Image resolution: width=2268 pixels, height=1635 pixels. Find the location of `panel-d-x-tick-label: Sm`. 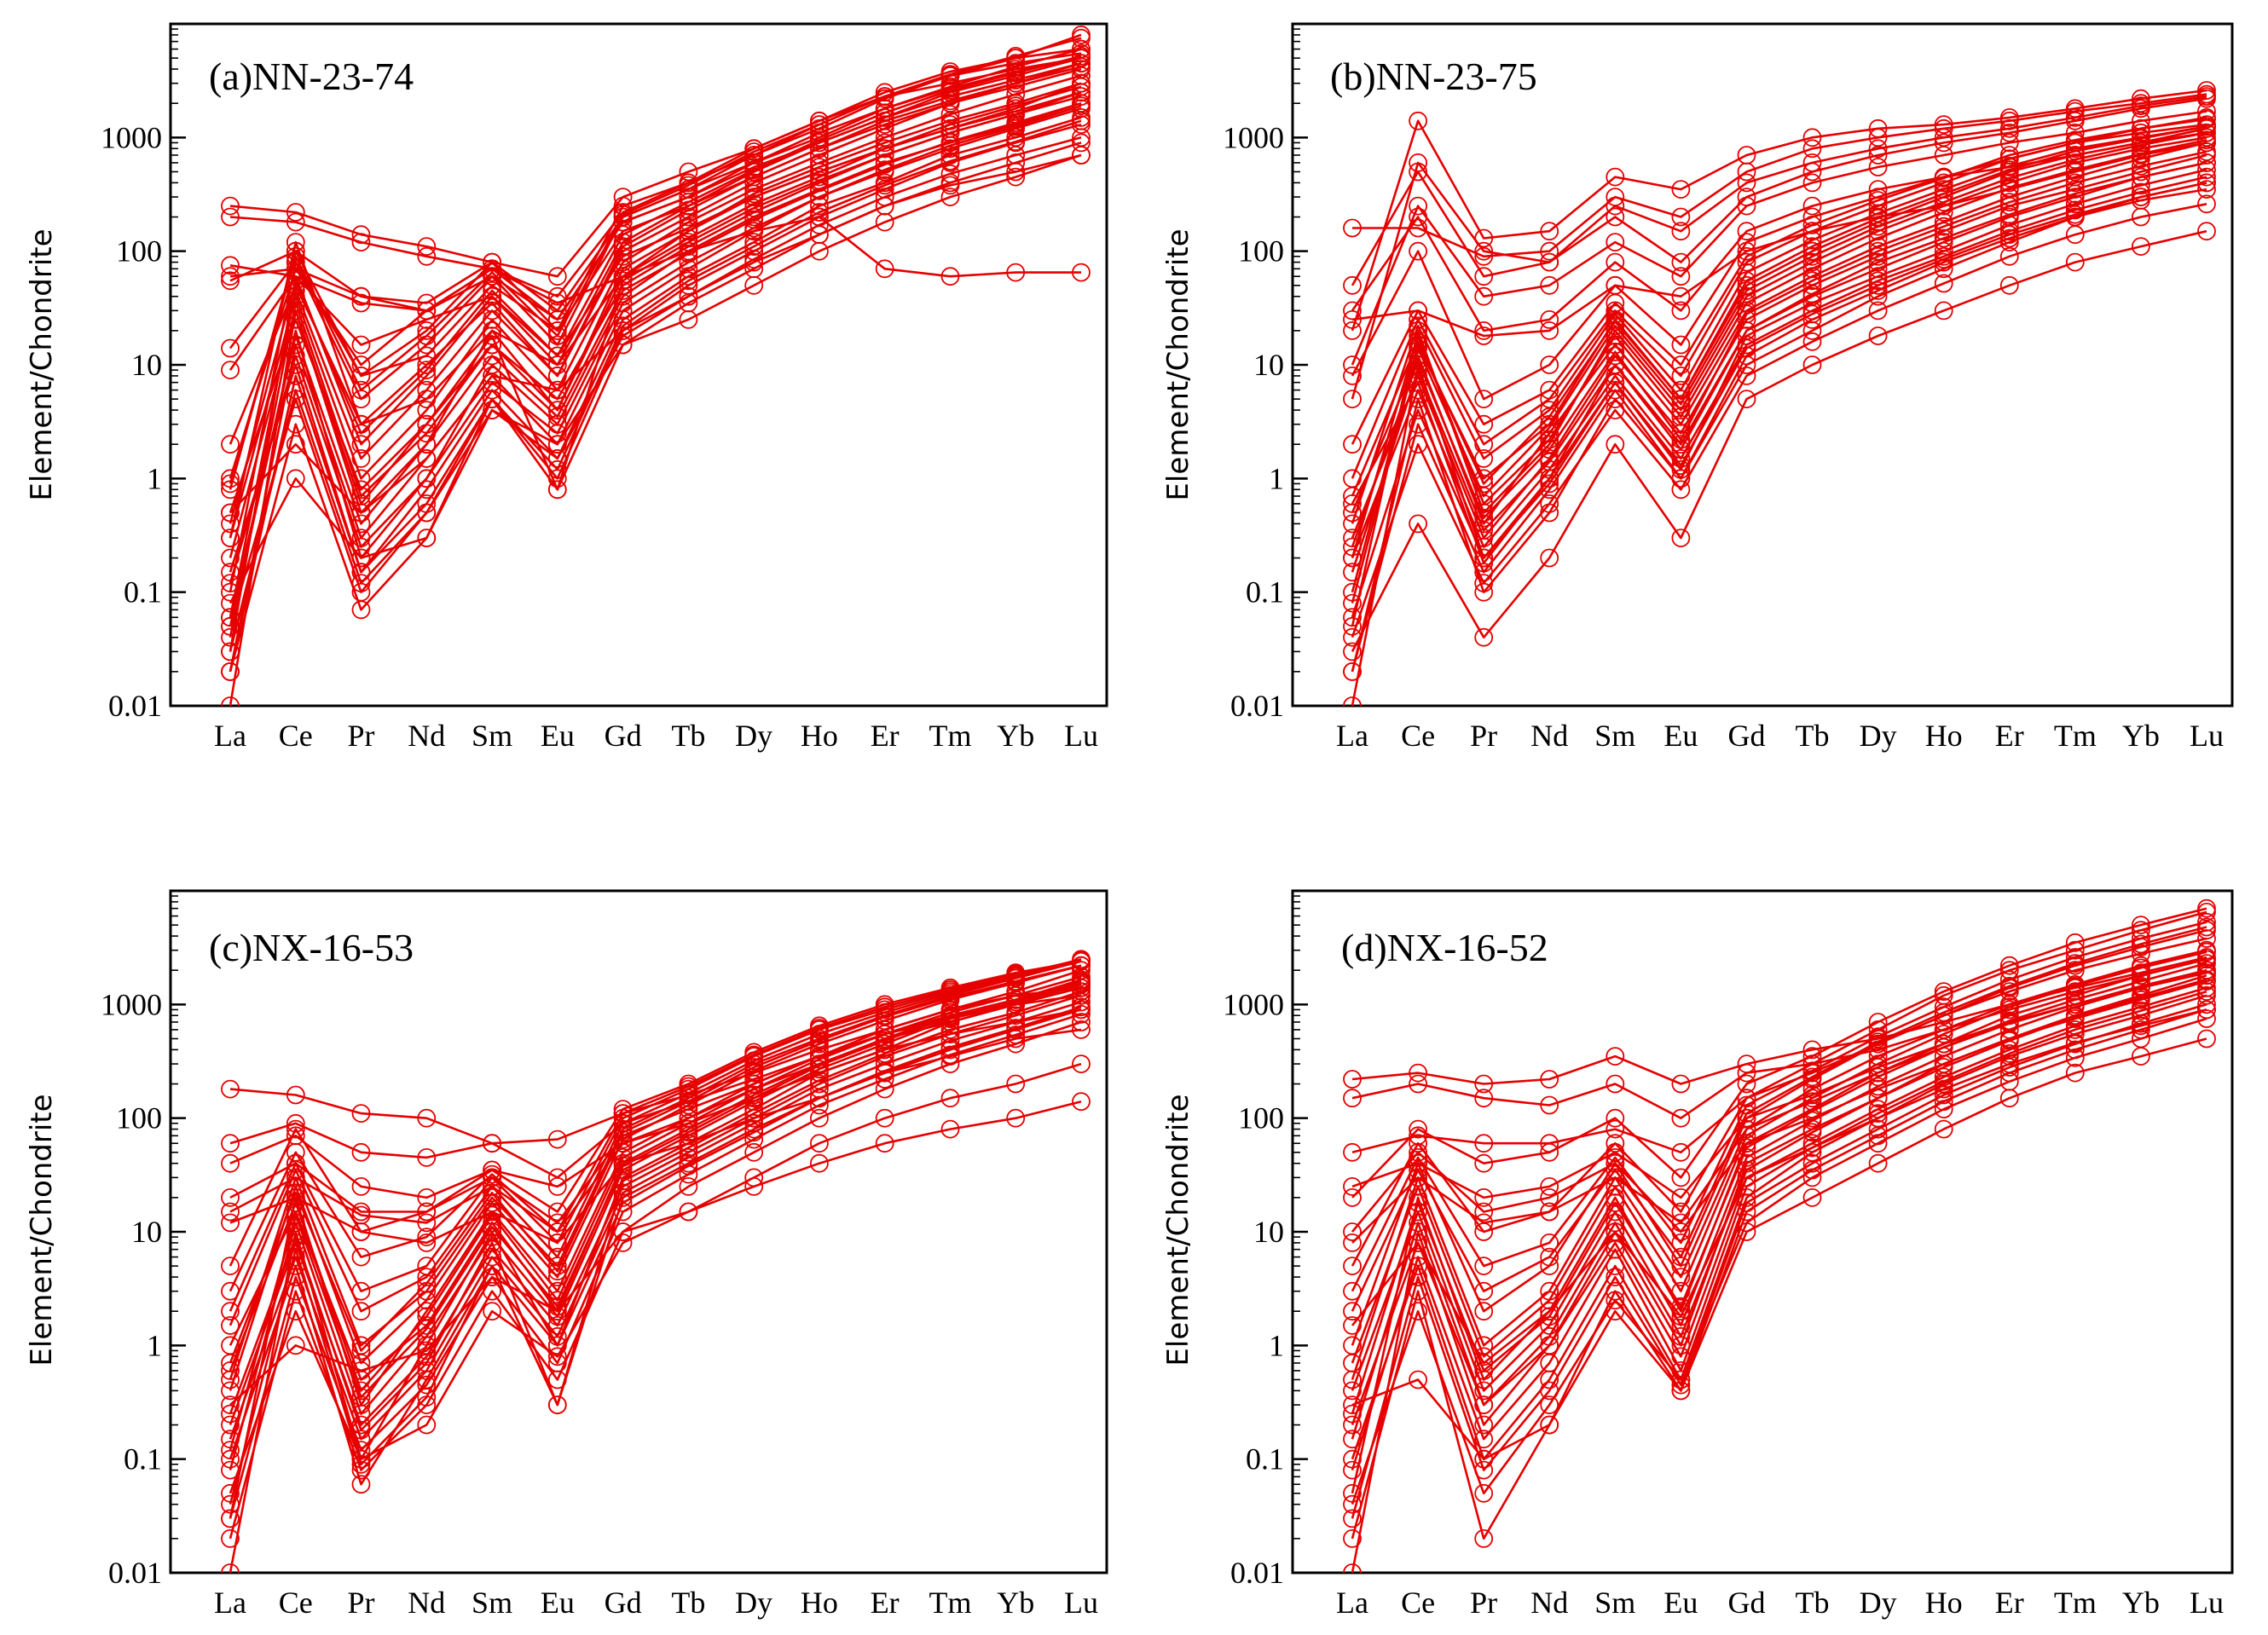

panel-d-x-tick-label: Sm is located at coordinates (1615, 1603).